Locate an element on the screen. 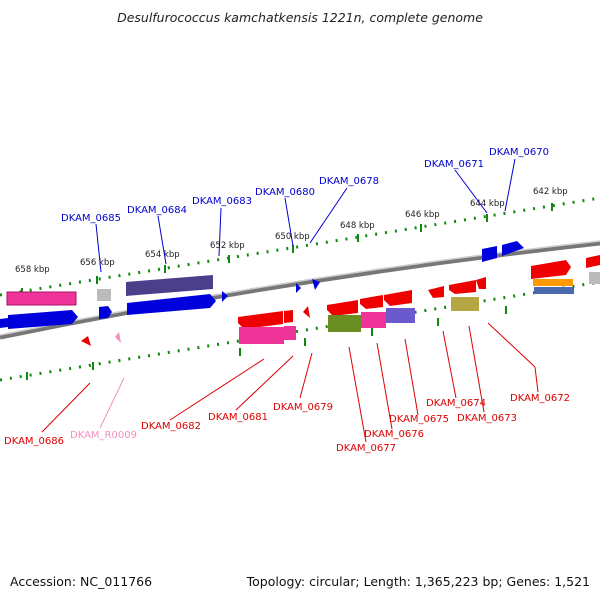  gene-label: DKAM_0675 is located at coordinates (419, 419).